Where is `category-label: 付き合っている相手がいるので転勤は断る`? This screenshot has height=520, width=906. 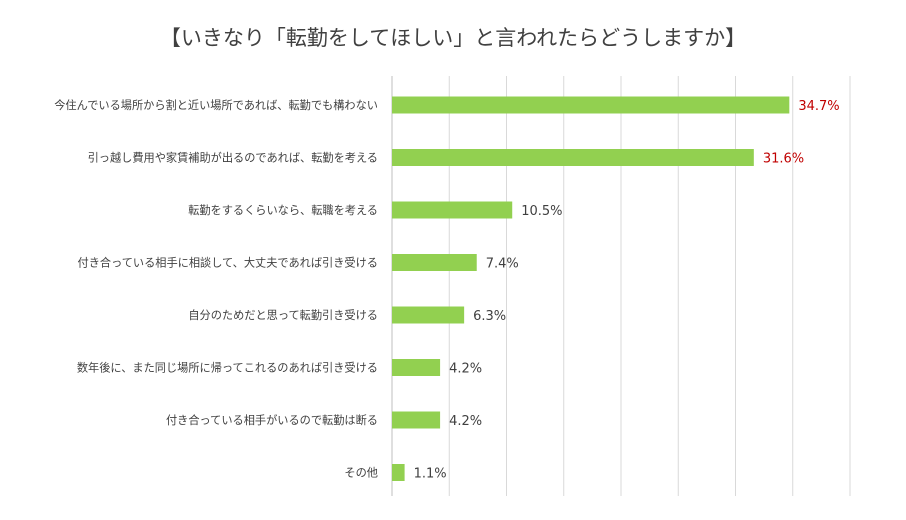 category-label: 付き合っている相手がいるので転勤は断る is located at coordinates (272, 420).